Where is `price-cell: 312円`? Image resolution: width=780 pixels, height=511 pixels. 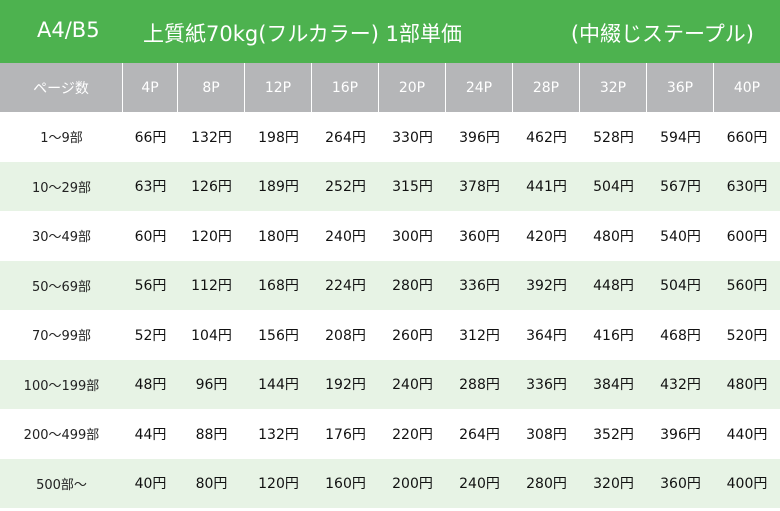 price-cell: 312円 is located at coordinates (479, 335).